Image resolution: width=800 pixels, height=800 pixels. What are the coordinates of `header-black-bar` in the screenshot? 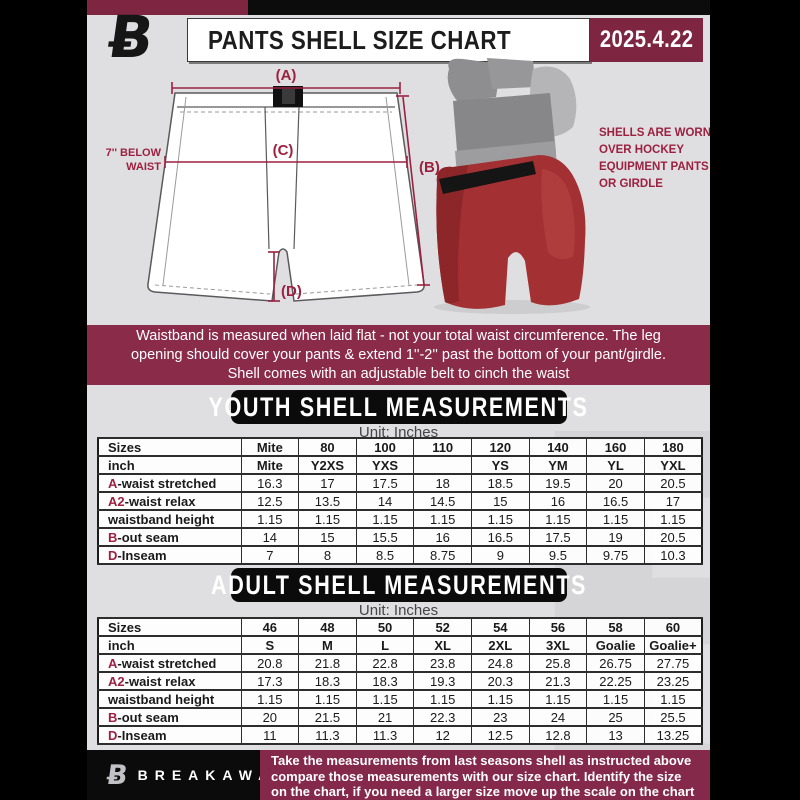 It's located at (479, 7).